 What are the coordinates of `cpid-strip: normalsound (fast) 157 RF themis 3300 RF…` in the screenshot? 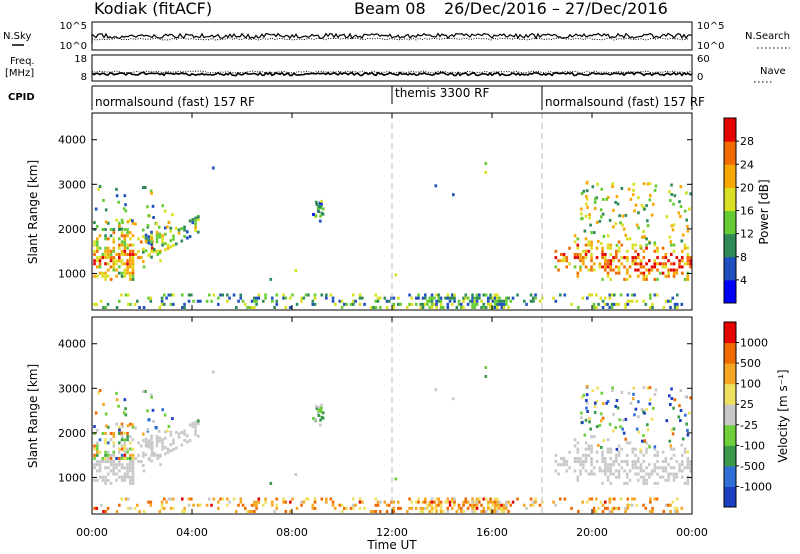 It's located at (398, 97).